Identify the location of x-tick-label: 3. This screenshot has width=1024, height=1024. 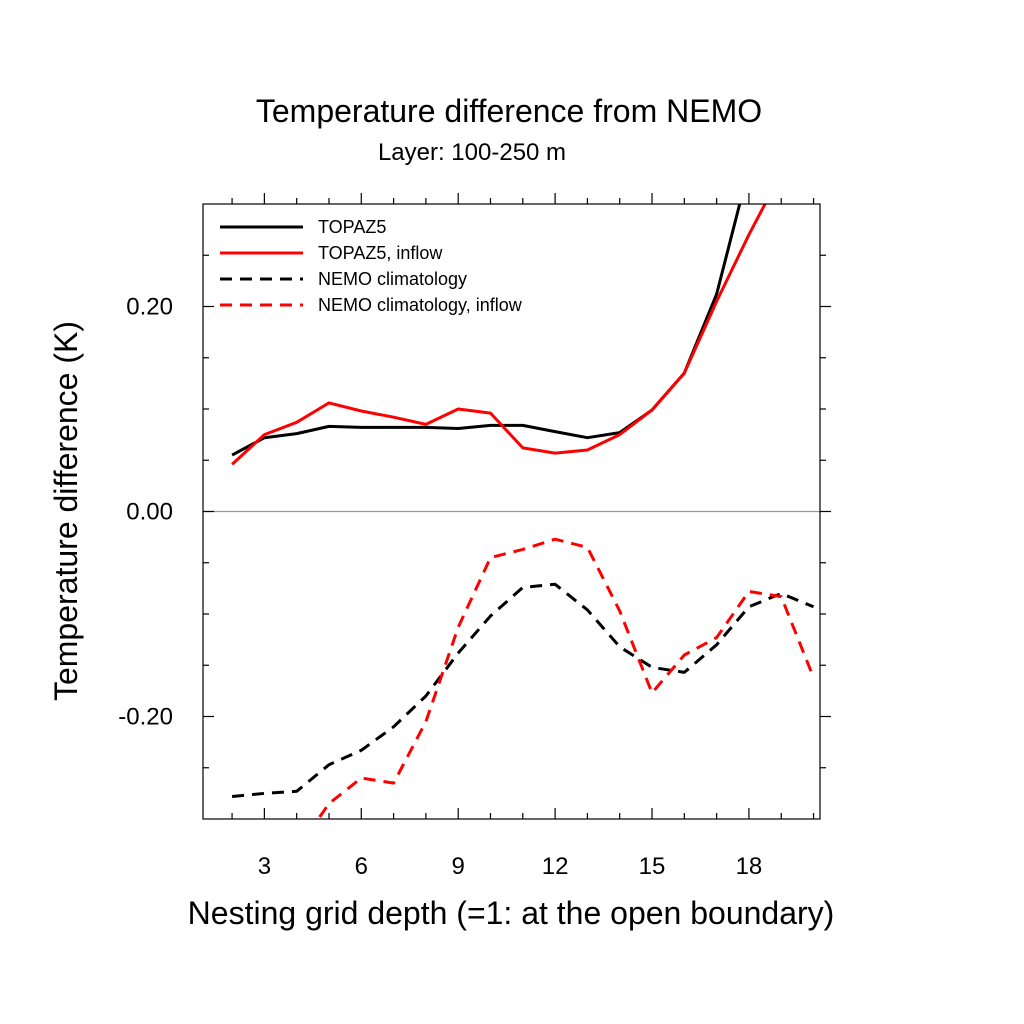
(264, 866).